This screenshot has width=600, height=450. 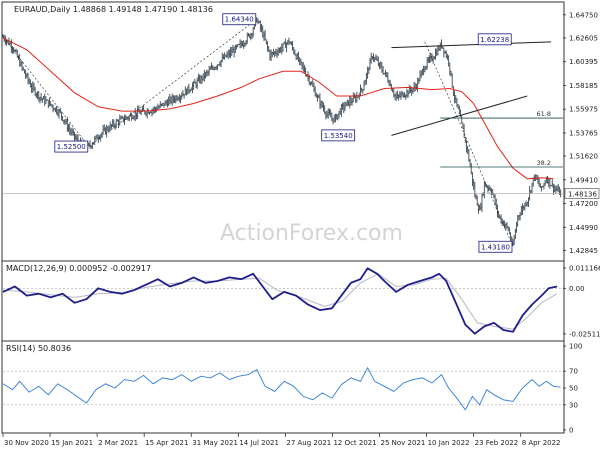 What do you see at coordinates (308, 443) in the screenshot?
I see `x-axis-tick-label: 27 Aug 2021` at bounding box center [308, 443].